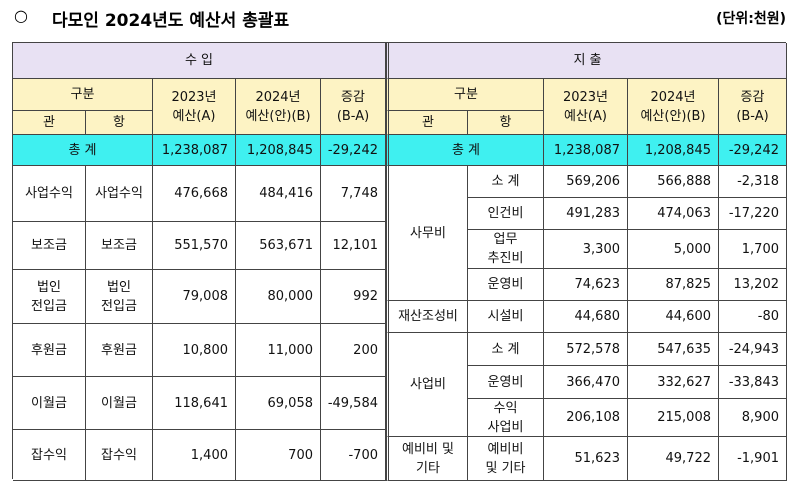 Image resolution: width=798 pixels, height=494 pixels. What do you see at coordinates (278, 297) in the screenshot?
I see `table-cell: 80,000` at bounding box center [278, 297].